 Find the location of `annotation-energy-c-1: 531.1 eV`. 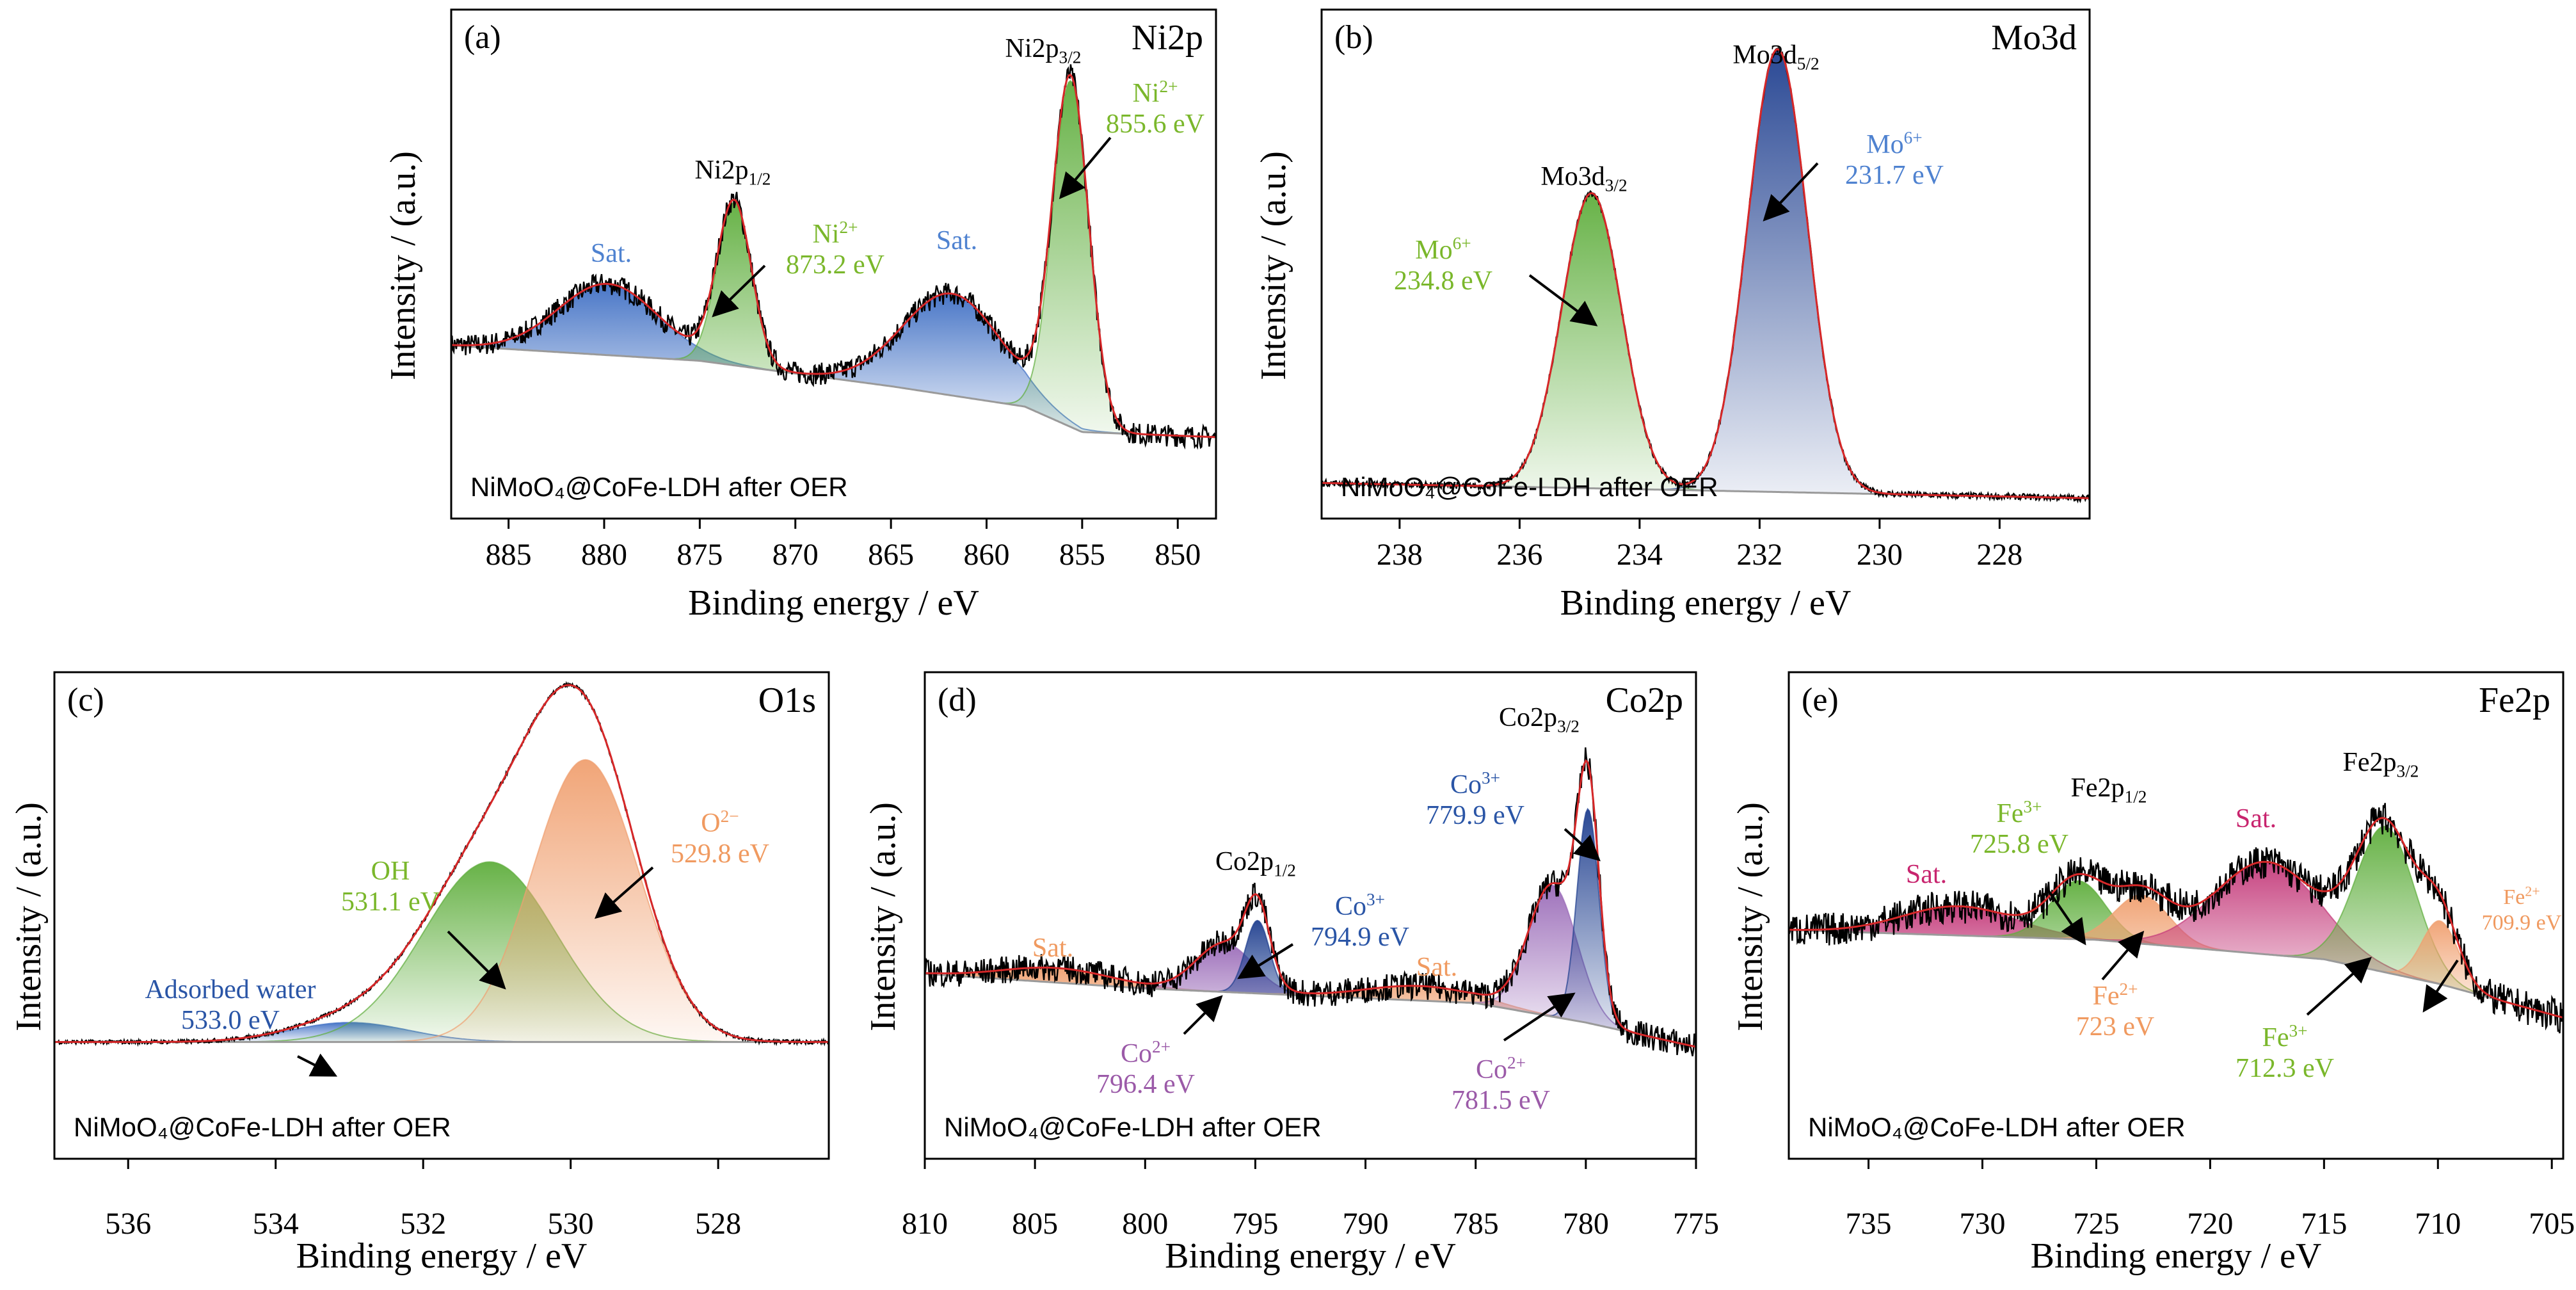

annotation-energy-c-1: 531.1 eV is located at coordinates (390, 902).